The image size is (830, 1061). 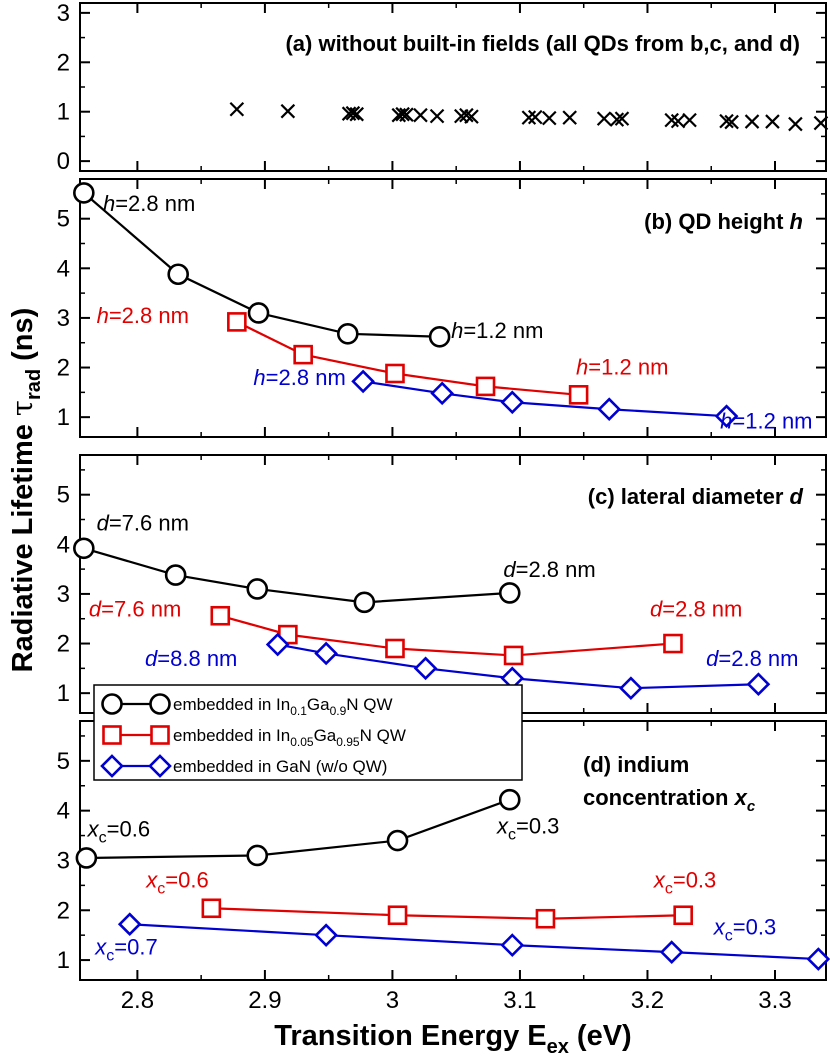 What do you see at coordinates (549, 569) in the screenshot?
I see `data-label: d=2.8 nm` at bounding box center [549, 569].